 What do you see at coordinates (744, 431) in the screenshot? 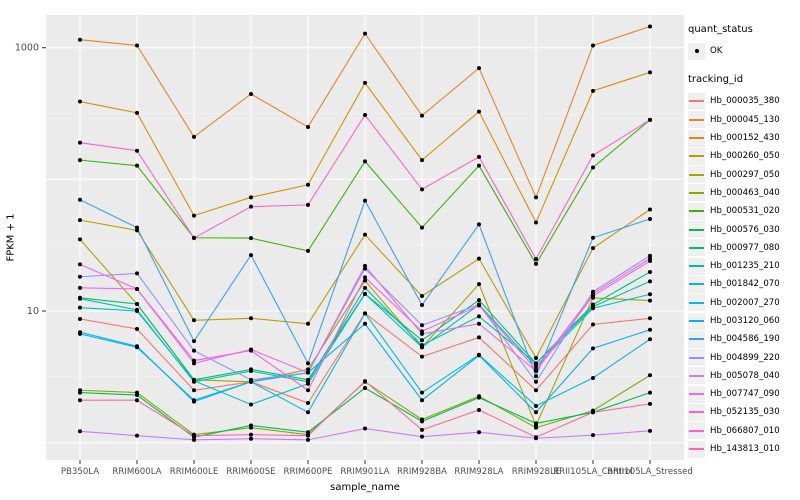
I see `legend-entry-Hb_066807_010: Hb_066807_010` at bounding box center [744, 431].